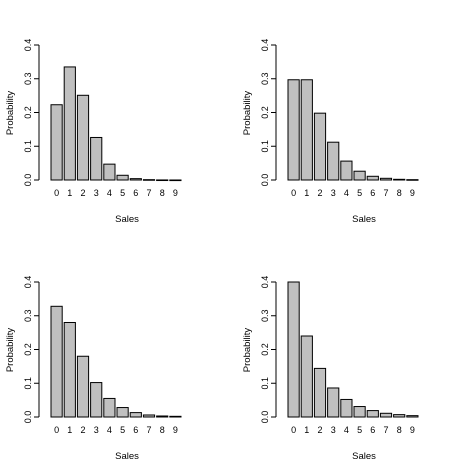 Image resolution: width=474 pixels, height=474 pixels. I want to click on x-tick-label-4: 4, so click(346, 193).